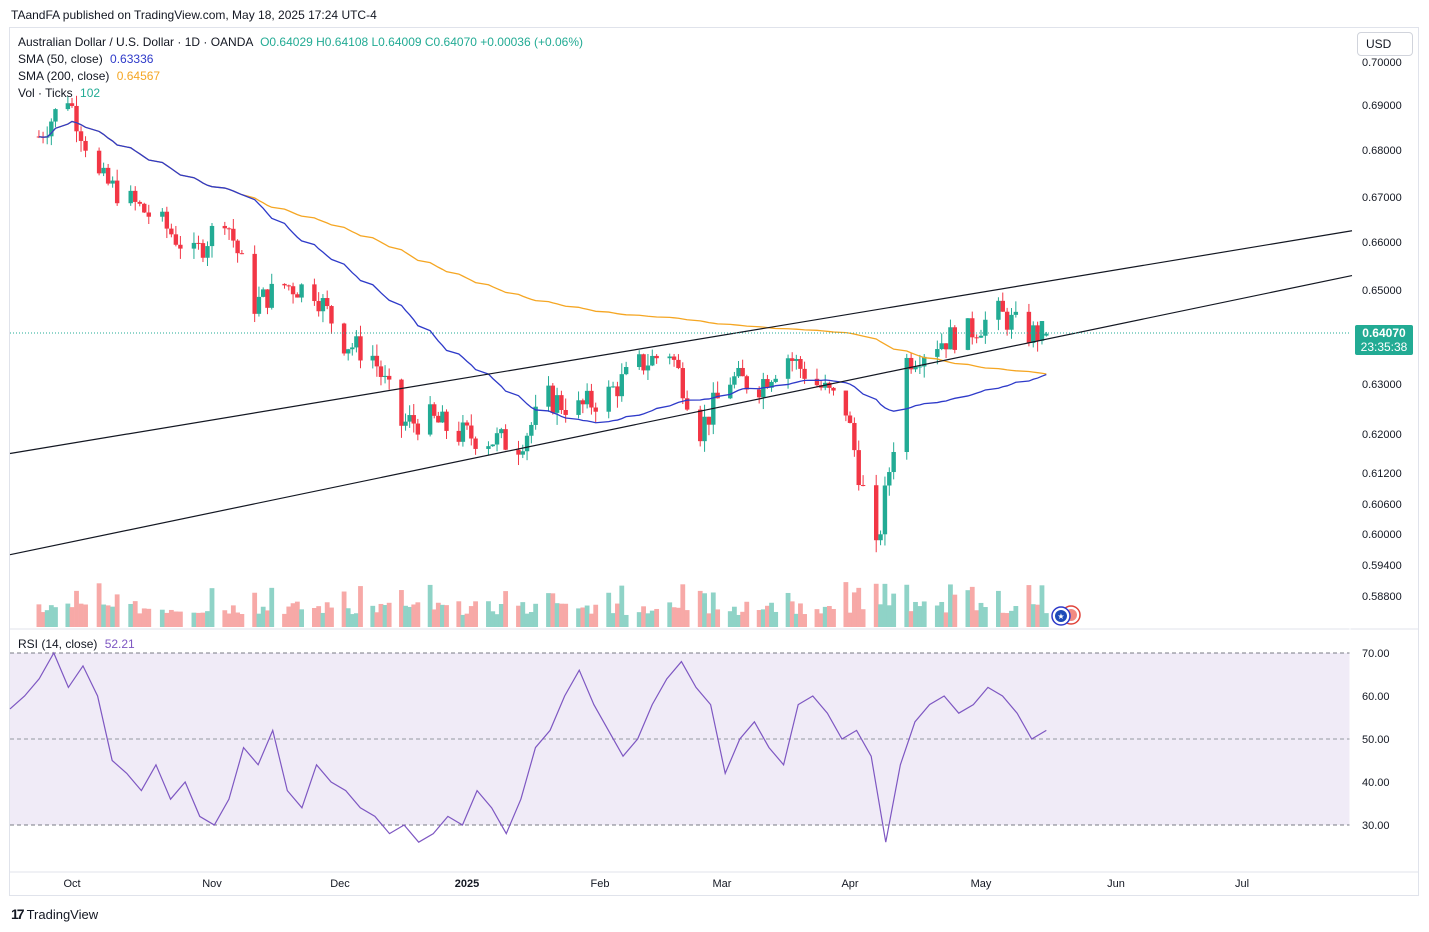 The image size is (1429, 932). Describe the element at coordinates (1384, 347) in the screenshot. I see `bar-countdown: 23:35:38` at that location.